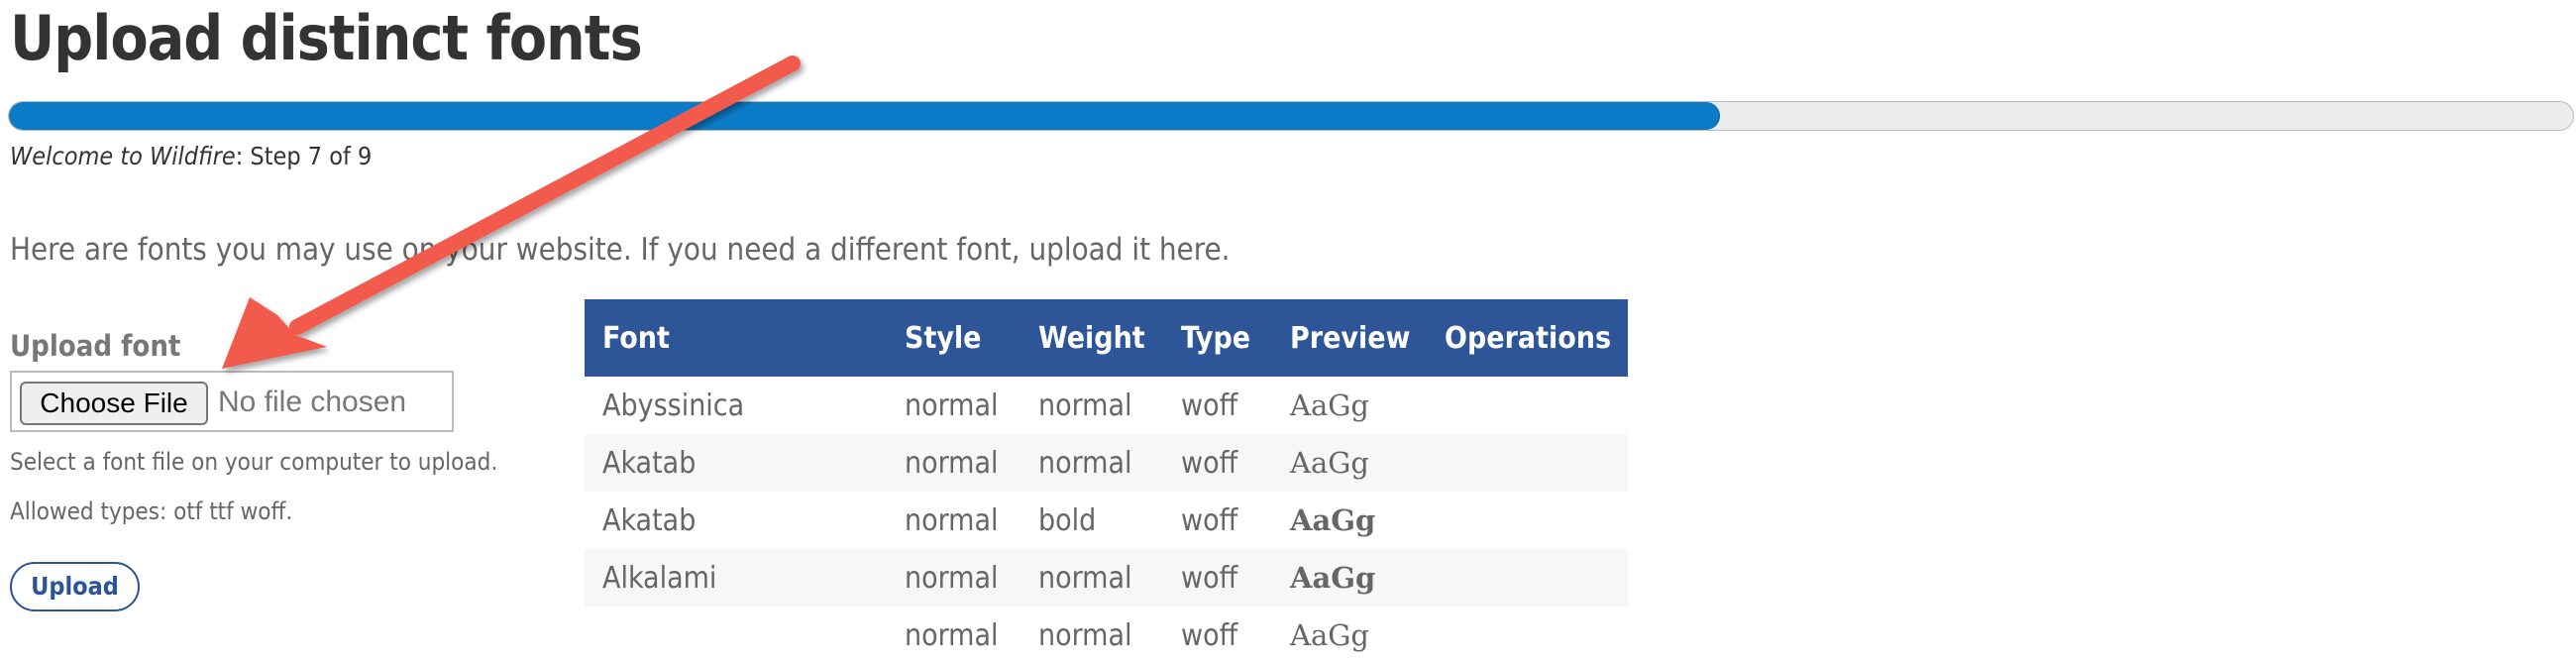 The height and width of the screenshot is (664, 2576). Describe the element at coordinates (1109, 338) in the screenshot. I see `col-weight: Weight` at that location.